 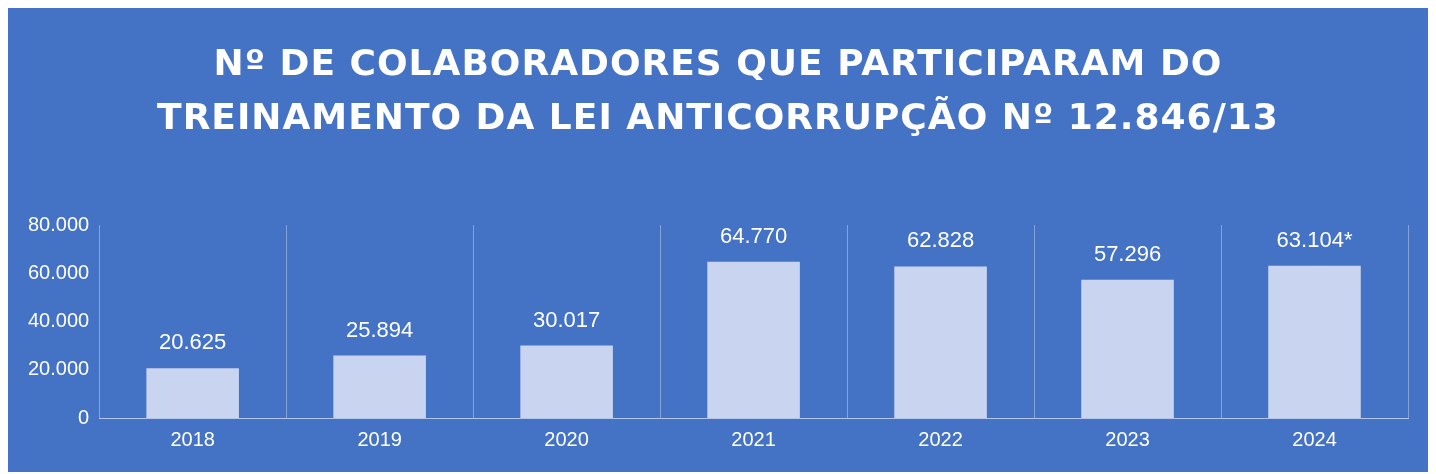 What do you see at coordinates (1314, 239) in the screenshot?
I see `data-label: 63.104*` at bounding box center [1314, 239].